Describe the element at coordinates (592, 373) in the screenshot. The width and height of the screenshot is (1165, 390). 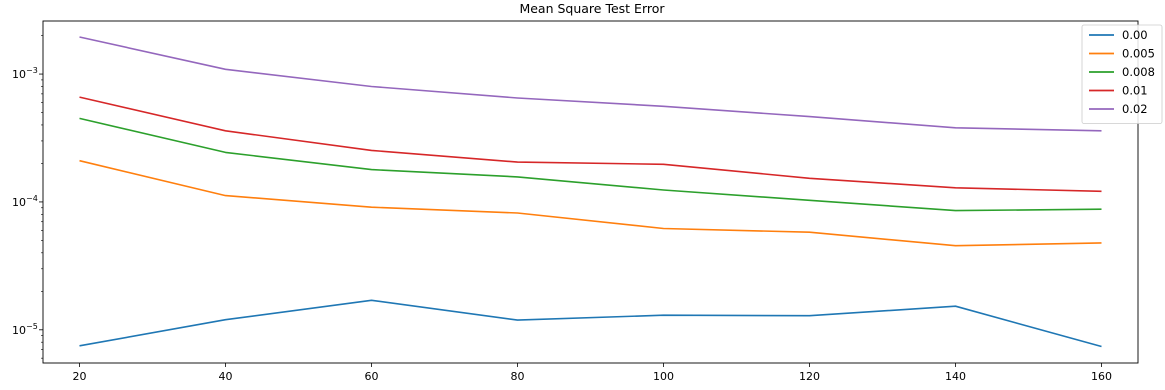
I see `x-axis: 20 40 60 80 100 120 140 160` at that location.